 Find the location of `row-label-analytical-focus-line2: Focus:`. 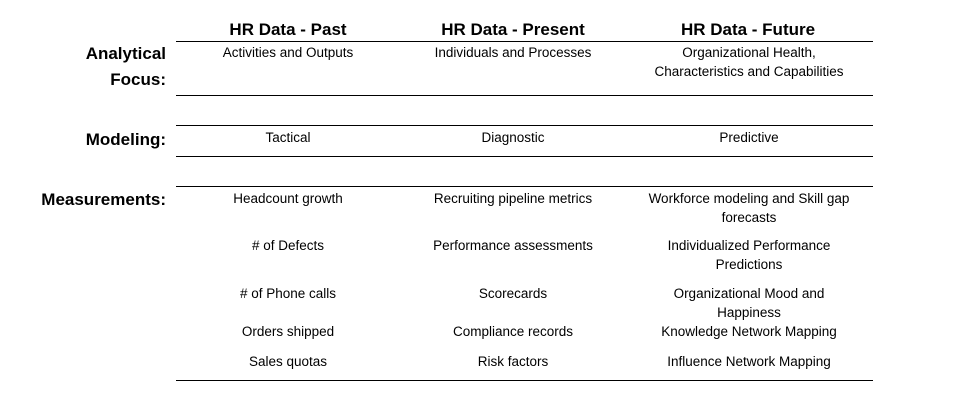

row-label-analytical-focus-line2: Focus: is located at coordinates (138, 79).